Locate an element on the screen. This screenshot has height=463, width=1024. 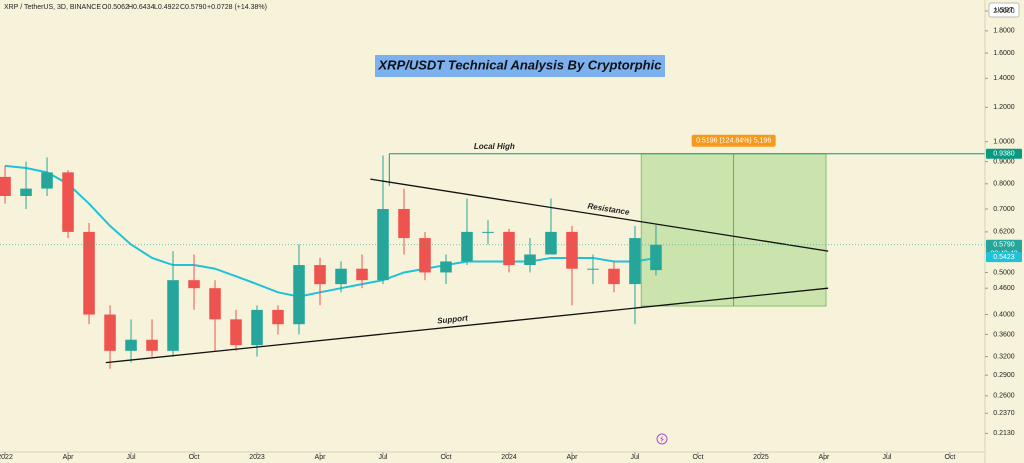
y-tick-label: 0.2600 is located at coordinates (1004, 396).